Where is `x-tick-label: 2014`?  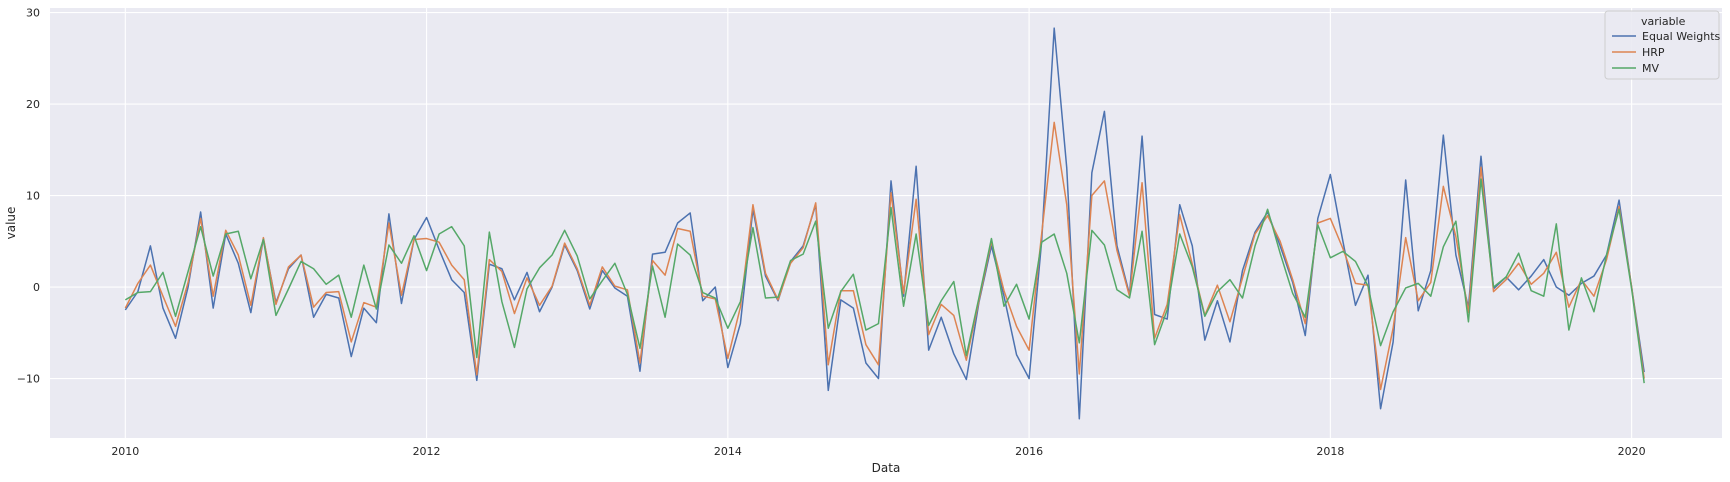
x-tick-label: 2014 is located at coordinates (728, 451).